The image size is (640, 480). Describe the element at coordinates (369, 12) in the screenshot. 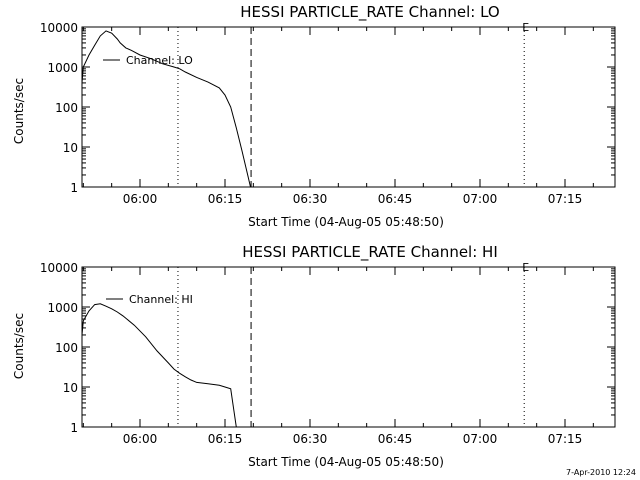

I see `chart-title: HESSI PARTICLE_RATE Channel: LO` at that location.